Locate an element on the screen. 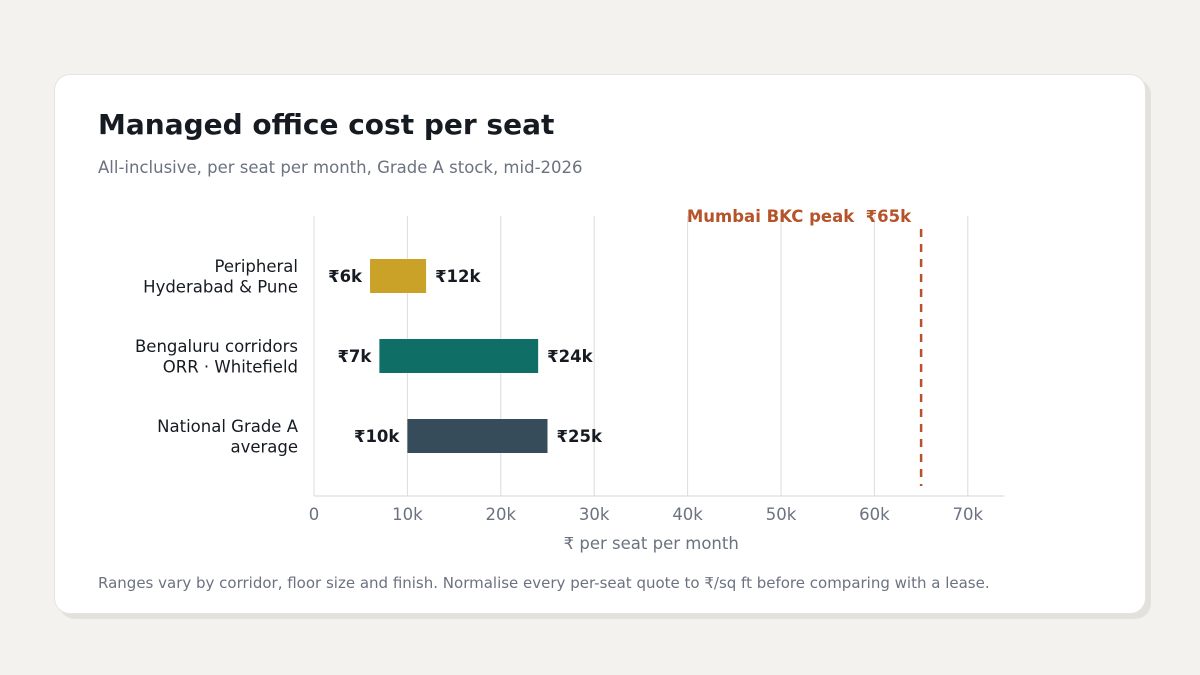 The height and width of the screenshot is (675, 1200). range-low-label: ₹10k is located at coordinates (377, 436).